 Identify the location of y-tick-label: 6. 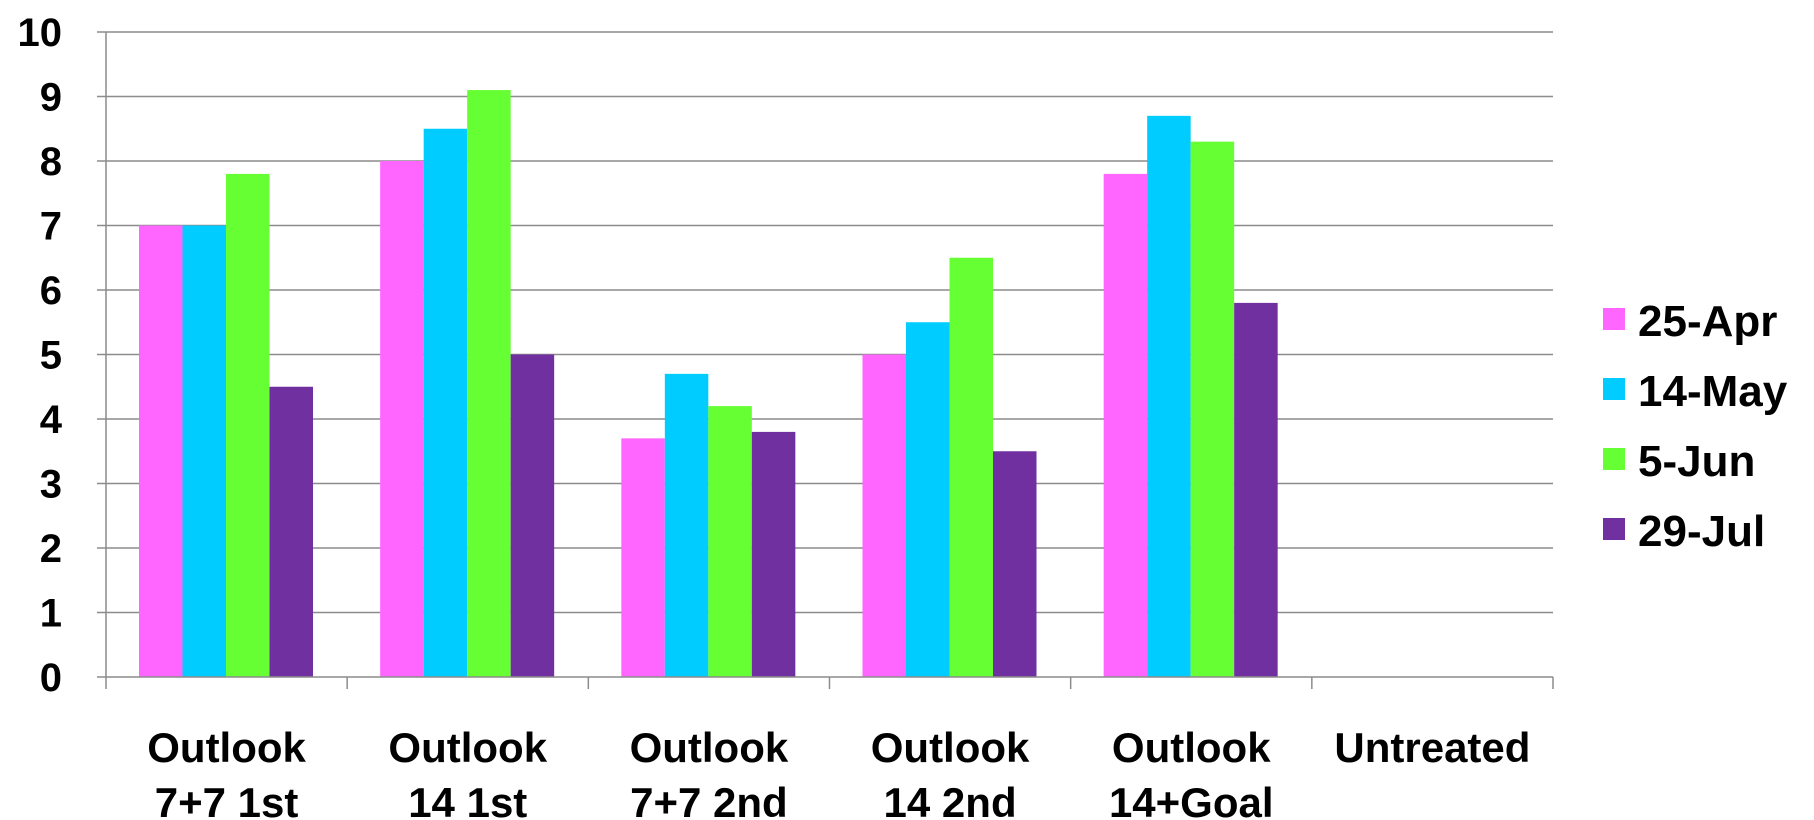
(51, 291).